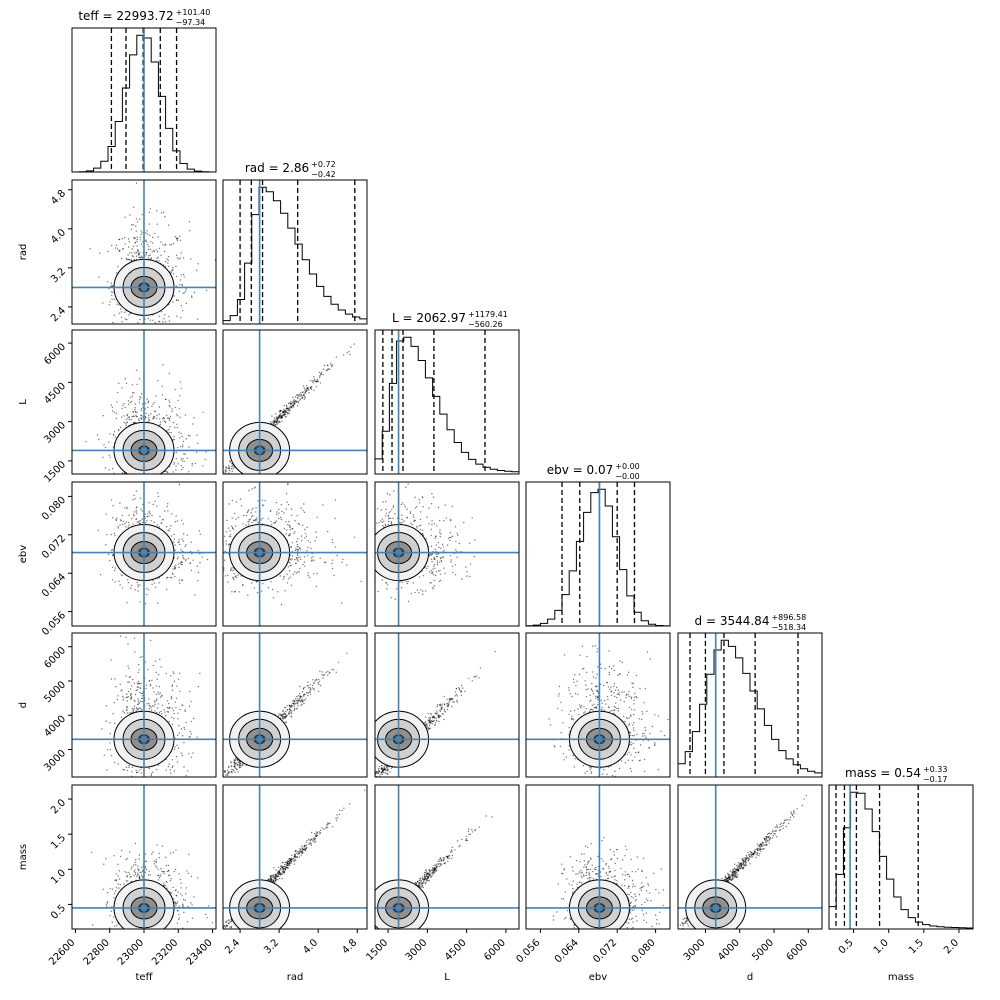 The image size is (1000, 1000). I want to click on panel-frame, so click(144, 252).